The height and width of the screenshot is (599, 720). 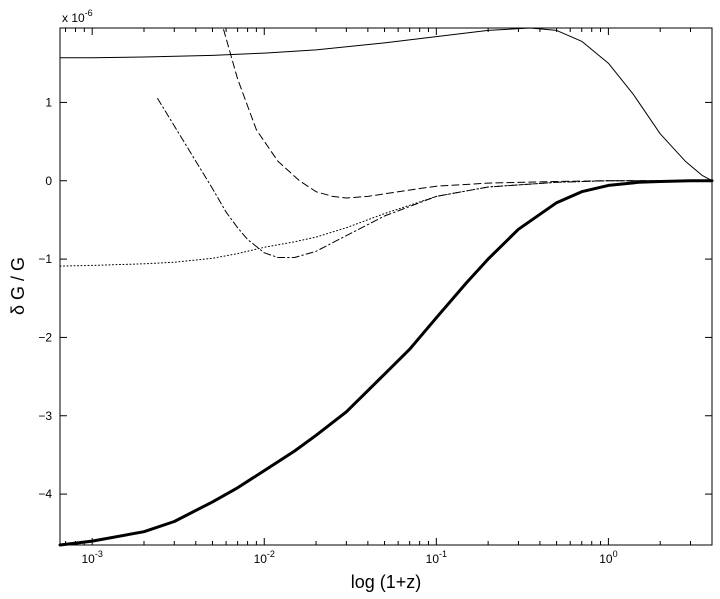 What do you see at coordinates (45, 259) in the screenshot?
I see `y-tick-label-3: −1` at bounding box center [45, 259].